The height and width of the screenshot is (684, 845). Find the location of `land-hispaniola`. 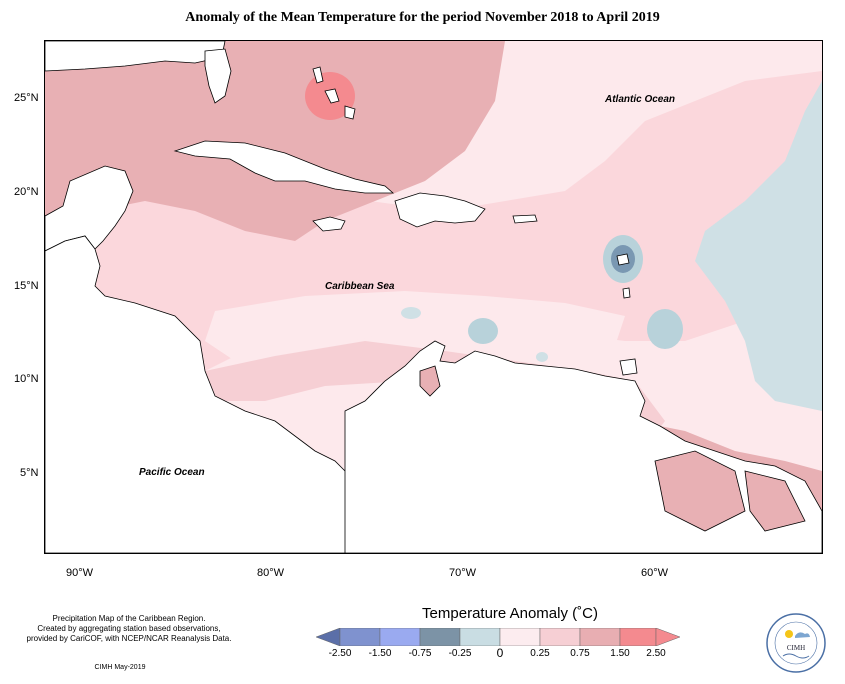

land-hispaniola is located at coordinates (440, 210).